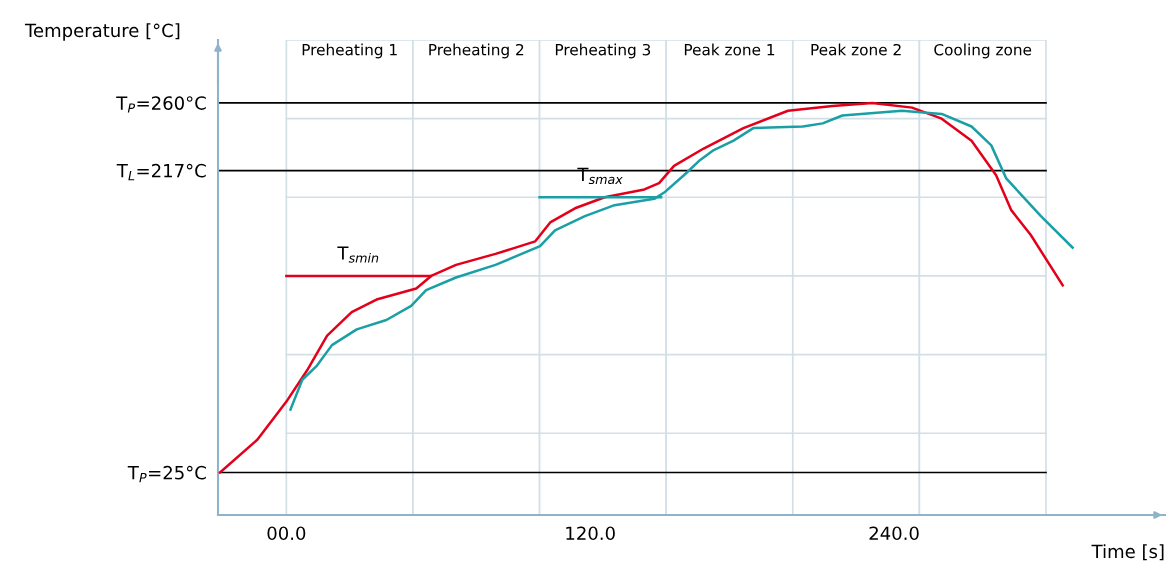  What do you see at coordinates (286, 533) in the screenshot?
I see `x-tick-label: 00.0` at bounding box center [286, 533].